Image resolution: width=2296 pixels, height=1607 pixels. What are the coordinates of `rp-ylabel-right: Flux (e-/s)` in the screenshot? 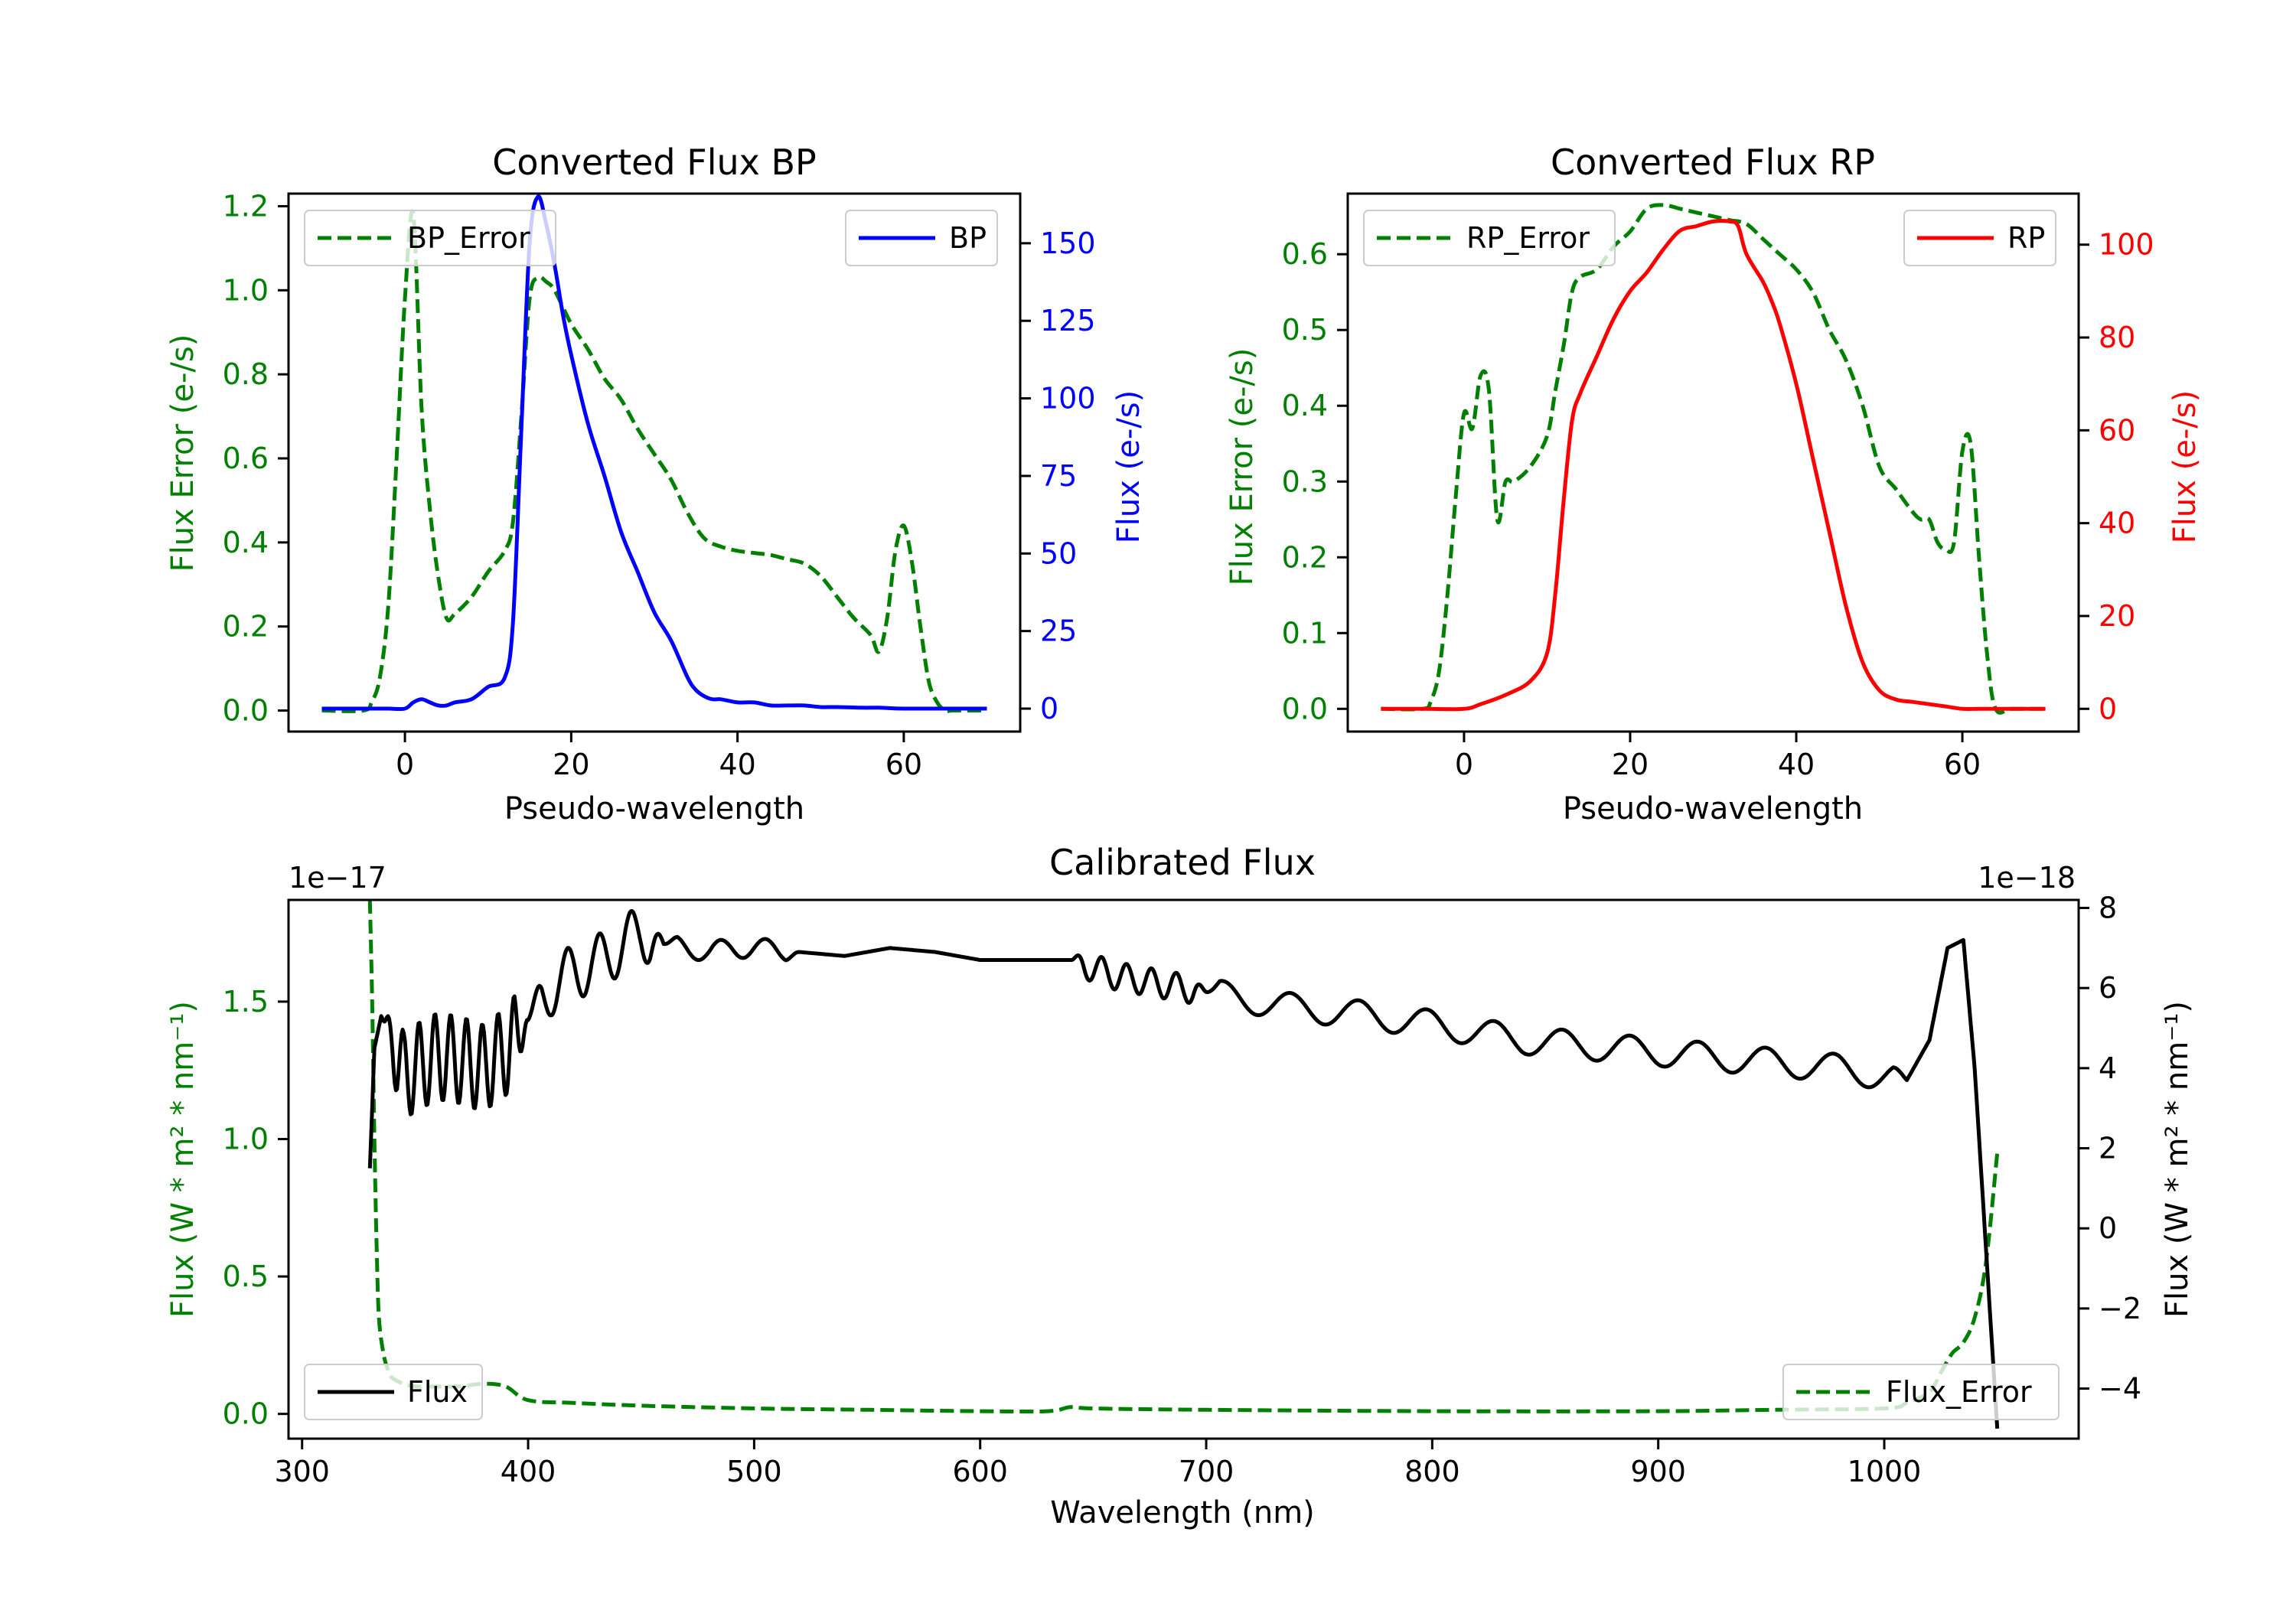 It's located at (2185, 466).